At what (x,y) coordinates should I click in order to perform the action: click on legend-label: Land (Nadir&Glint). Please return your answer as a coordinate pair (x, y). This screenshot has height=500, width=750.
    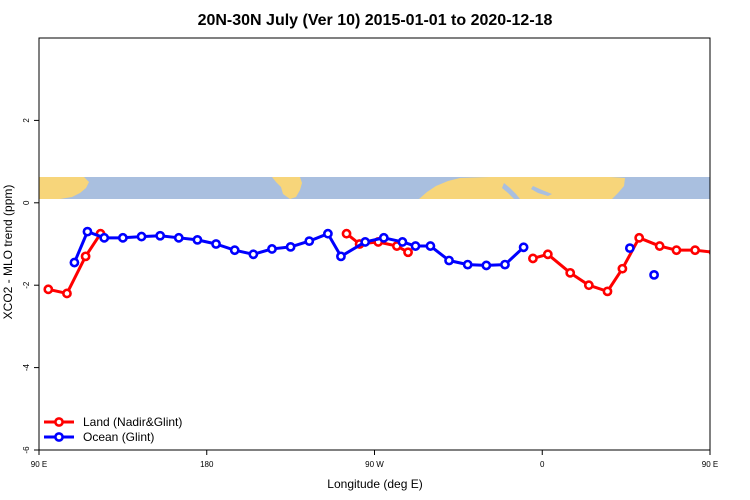
    Looking at the image, I should click on (132, 422).